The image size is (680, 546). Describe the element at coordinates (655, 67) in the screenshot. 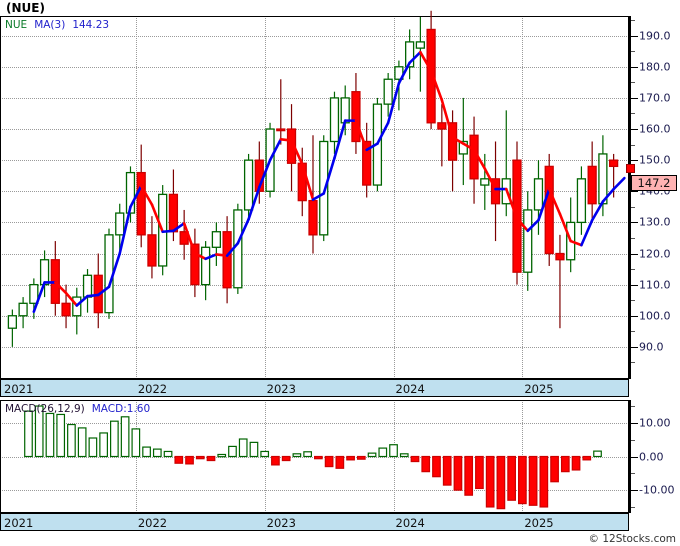

I see `price-axis-label: 180.0` at that location.